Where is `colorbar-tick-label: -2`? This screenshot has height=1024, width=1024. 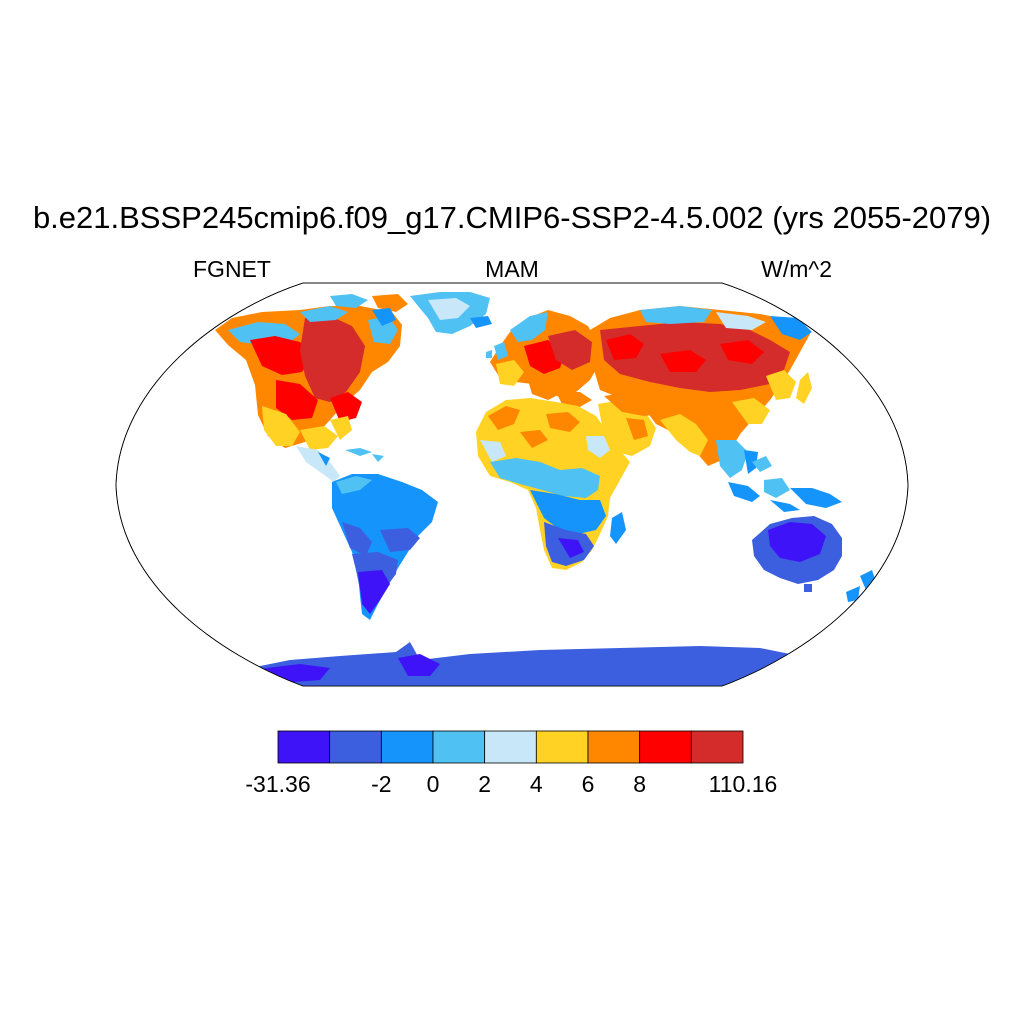
colorbar-tick-label: -2 is located at coordinates (381, 784).